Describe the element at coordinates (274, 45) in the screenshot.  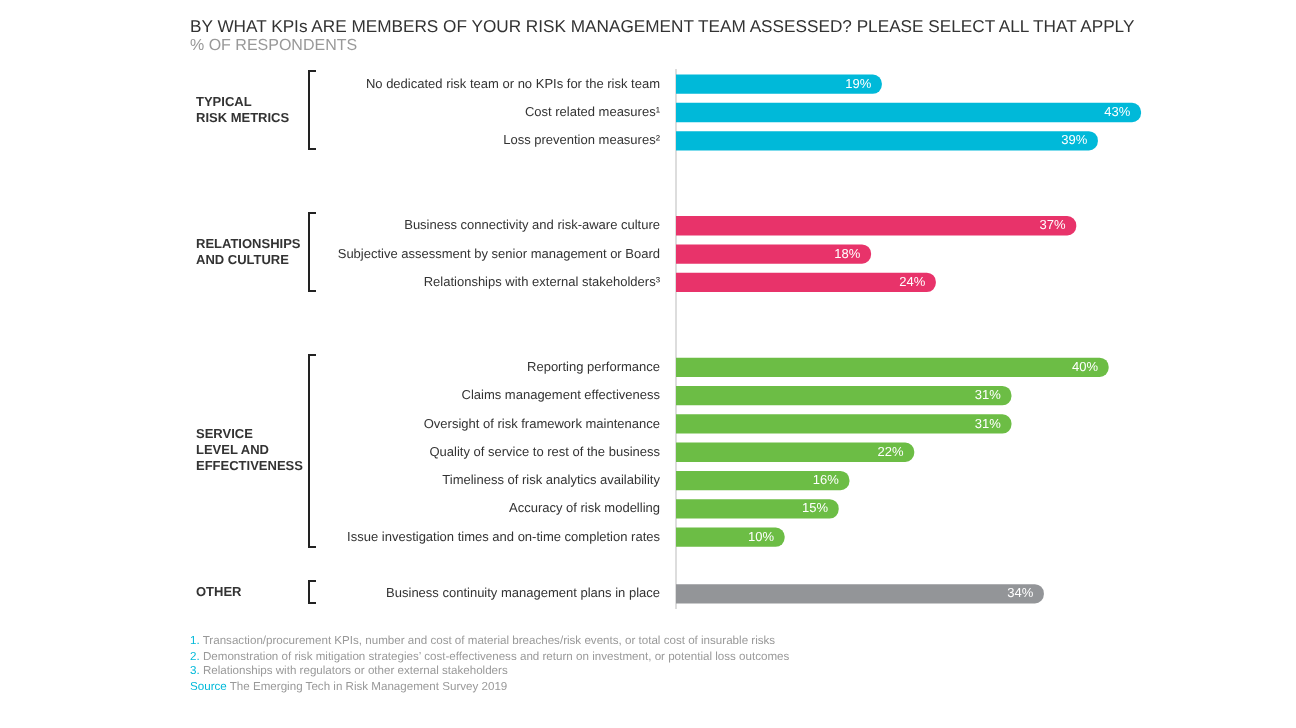
I see `text: % OF RESPONDENTS` at that location.